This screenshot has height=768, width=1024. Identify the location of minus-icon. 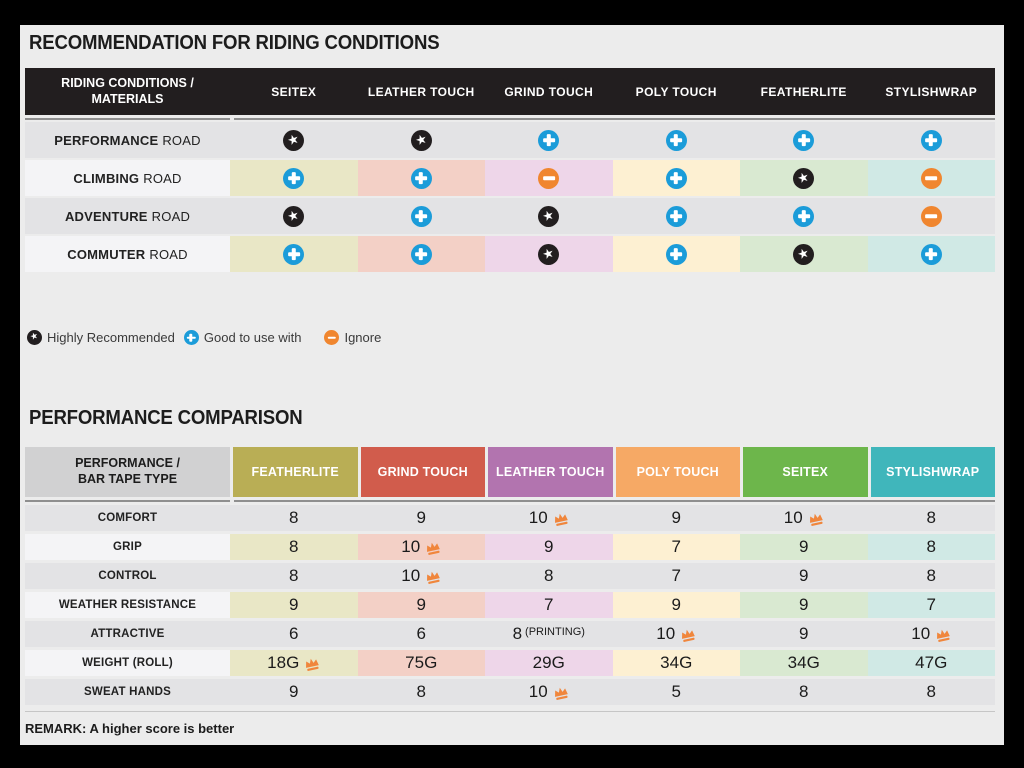
(332, 337).